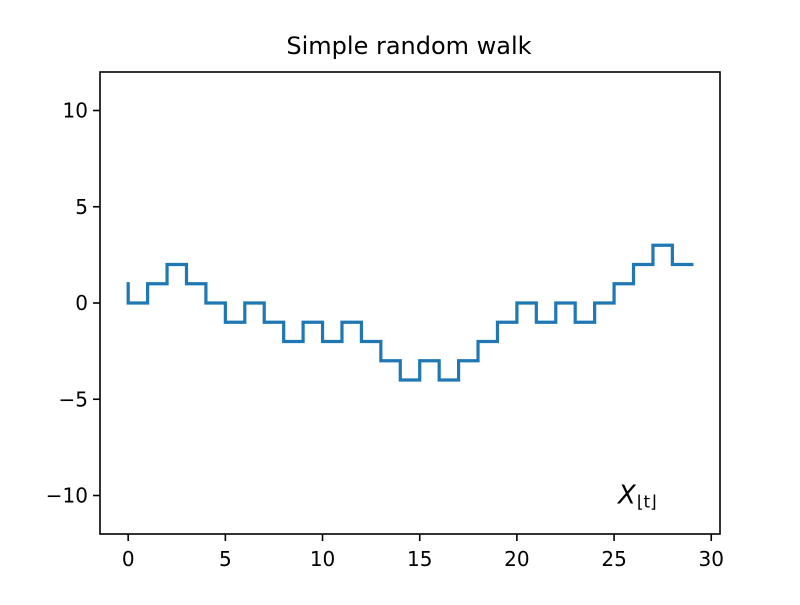  I want to click on x-tick-label: 5, so click(225, 559).